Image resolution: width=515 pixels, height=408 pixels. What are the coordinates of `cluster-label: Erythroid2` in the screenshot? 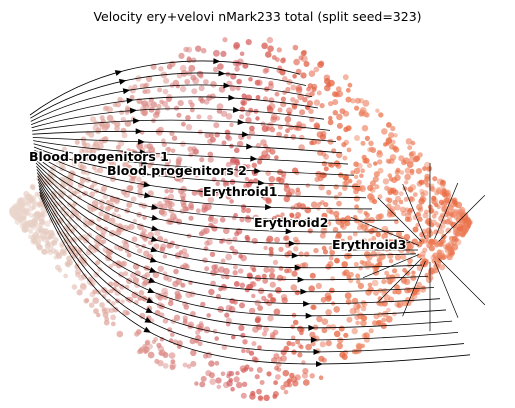 It's located at (291, 222).